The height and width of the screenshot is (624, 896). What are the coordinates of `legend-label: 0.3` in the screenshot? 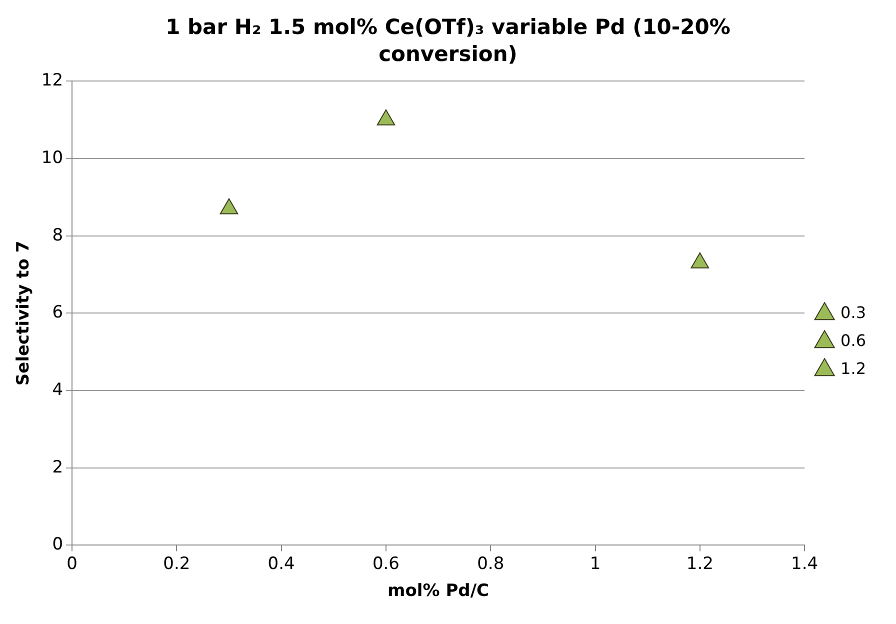 It's located at (853, 312).